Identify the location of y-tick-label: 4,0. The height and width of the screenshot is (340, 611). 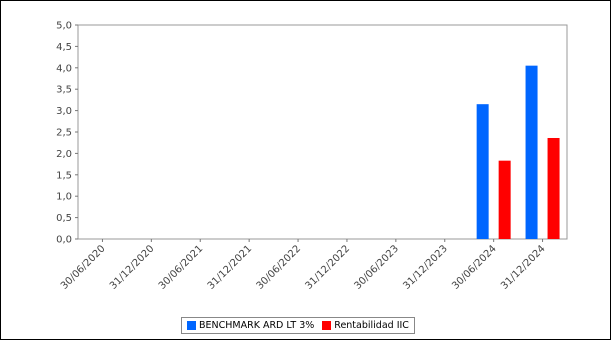
(64, 68).